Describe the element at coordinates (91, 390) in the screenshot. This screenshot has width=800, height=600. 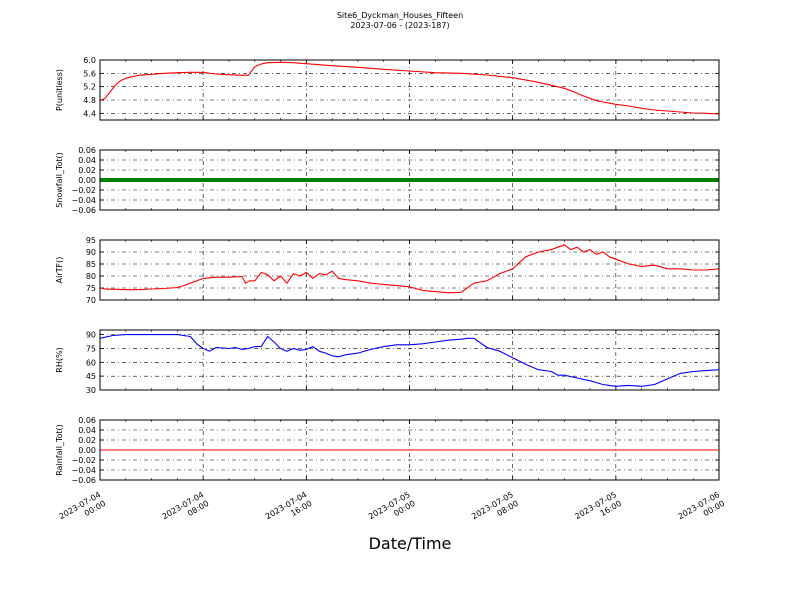
I see `ytick-label: 30` at that location.